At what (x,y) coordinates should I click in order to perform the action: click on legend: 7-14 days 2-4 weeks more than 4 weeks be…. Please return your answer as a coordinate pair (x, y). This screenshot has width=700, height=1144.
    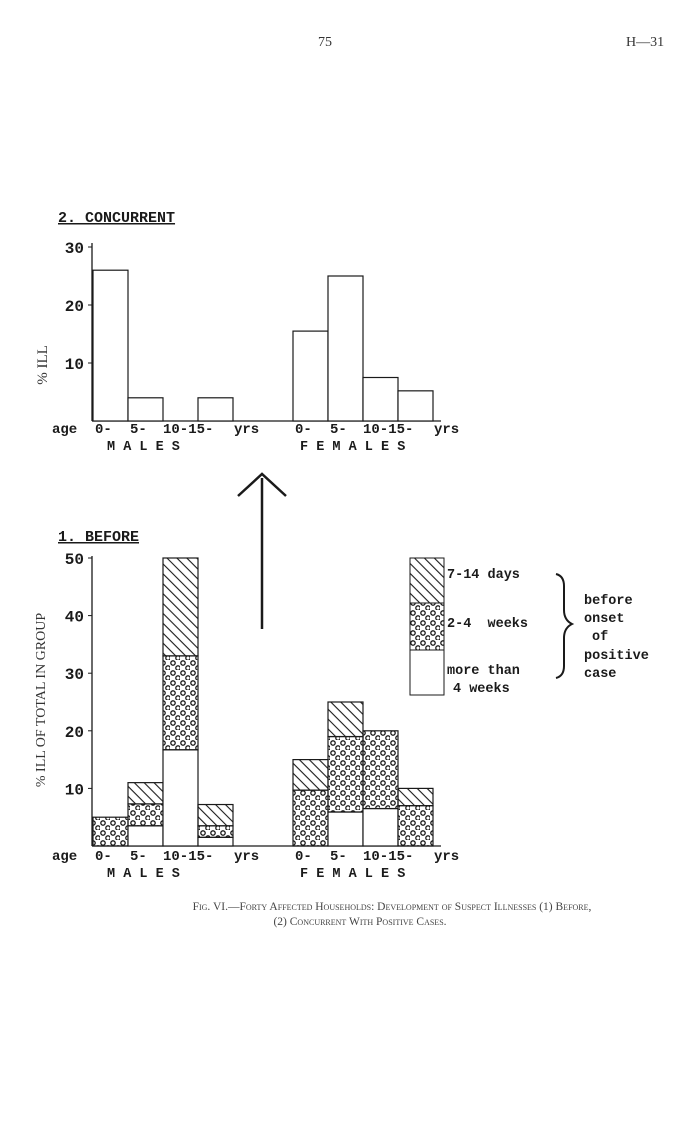
    Looking at the image, I should click on (529, 627).